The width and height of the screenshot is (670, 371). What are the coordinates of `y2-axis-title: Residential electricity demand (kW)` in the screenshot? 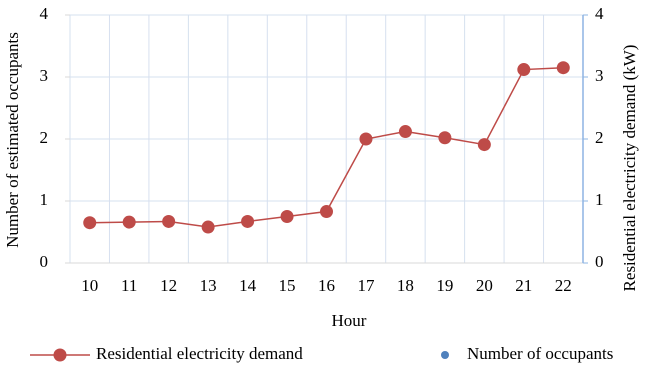 It's located at (629, 168).